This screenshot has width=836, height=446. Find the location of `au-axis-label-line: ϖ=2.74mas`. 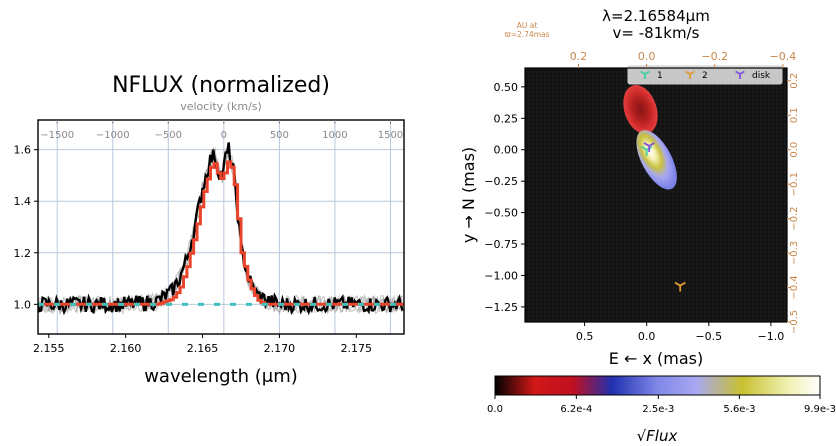

au-axis-label-line: ϖ=2.74mas is located at coordinates (526, 34).